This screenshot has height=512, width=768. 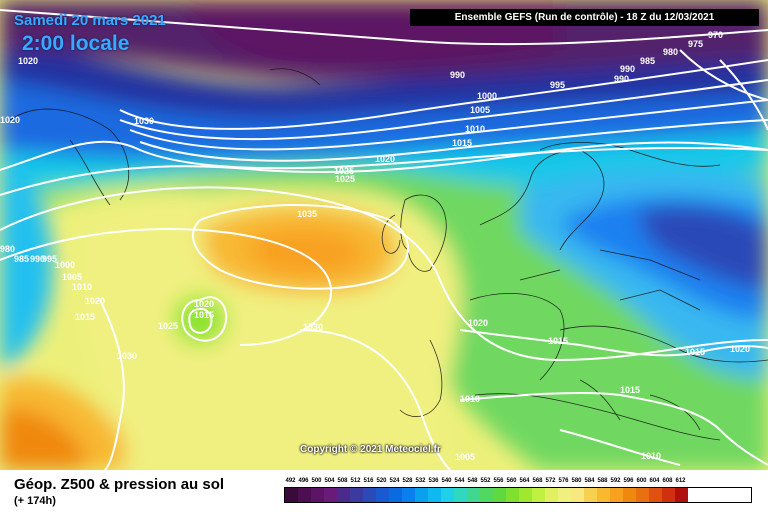 What do you see at coordinates (381, 481) in the screenshot?
I see `scale-tick: 520` at bounding box center [381, 481].